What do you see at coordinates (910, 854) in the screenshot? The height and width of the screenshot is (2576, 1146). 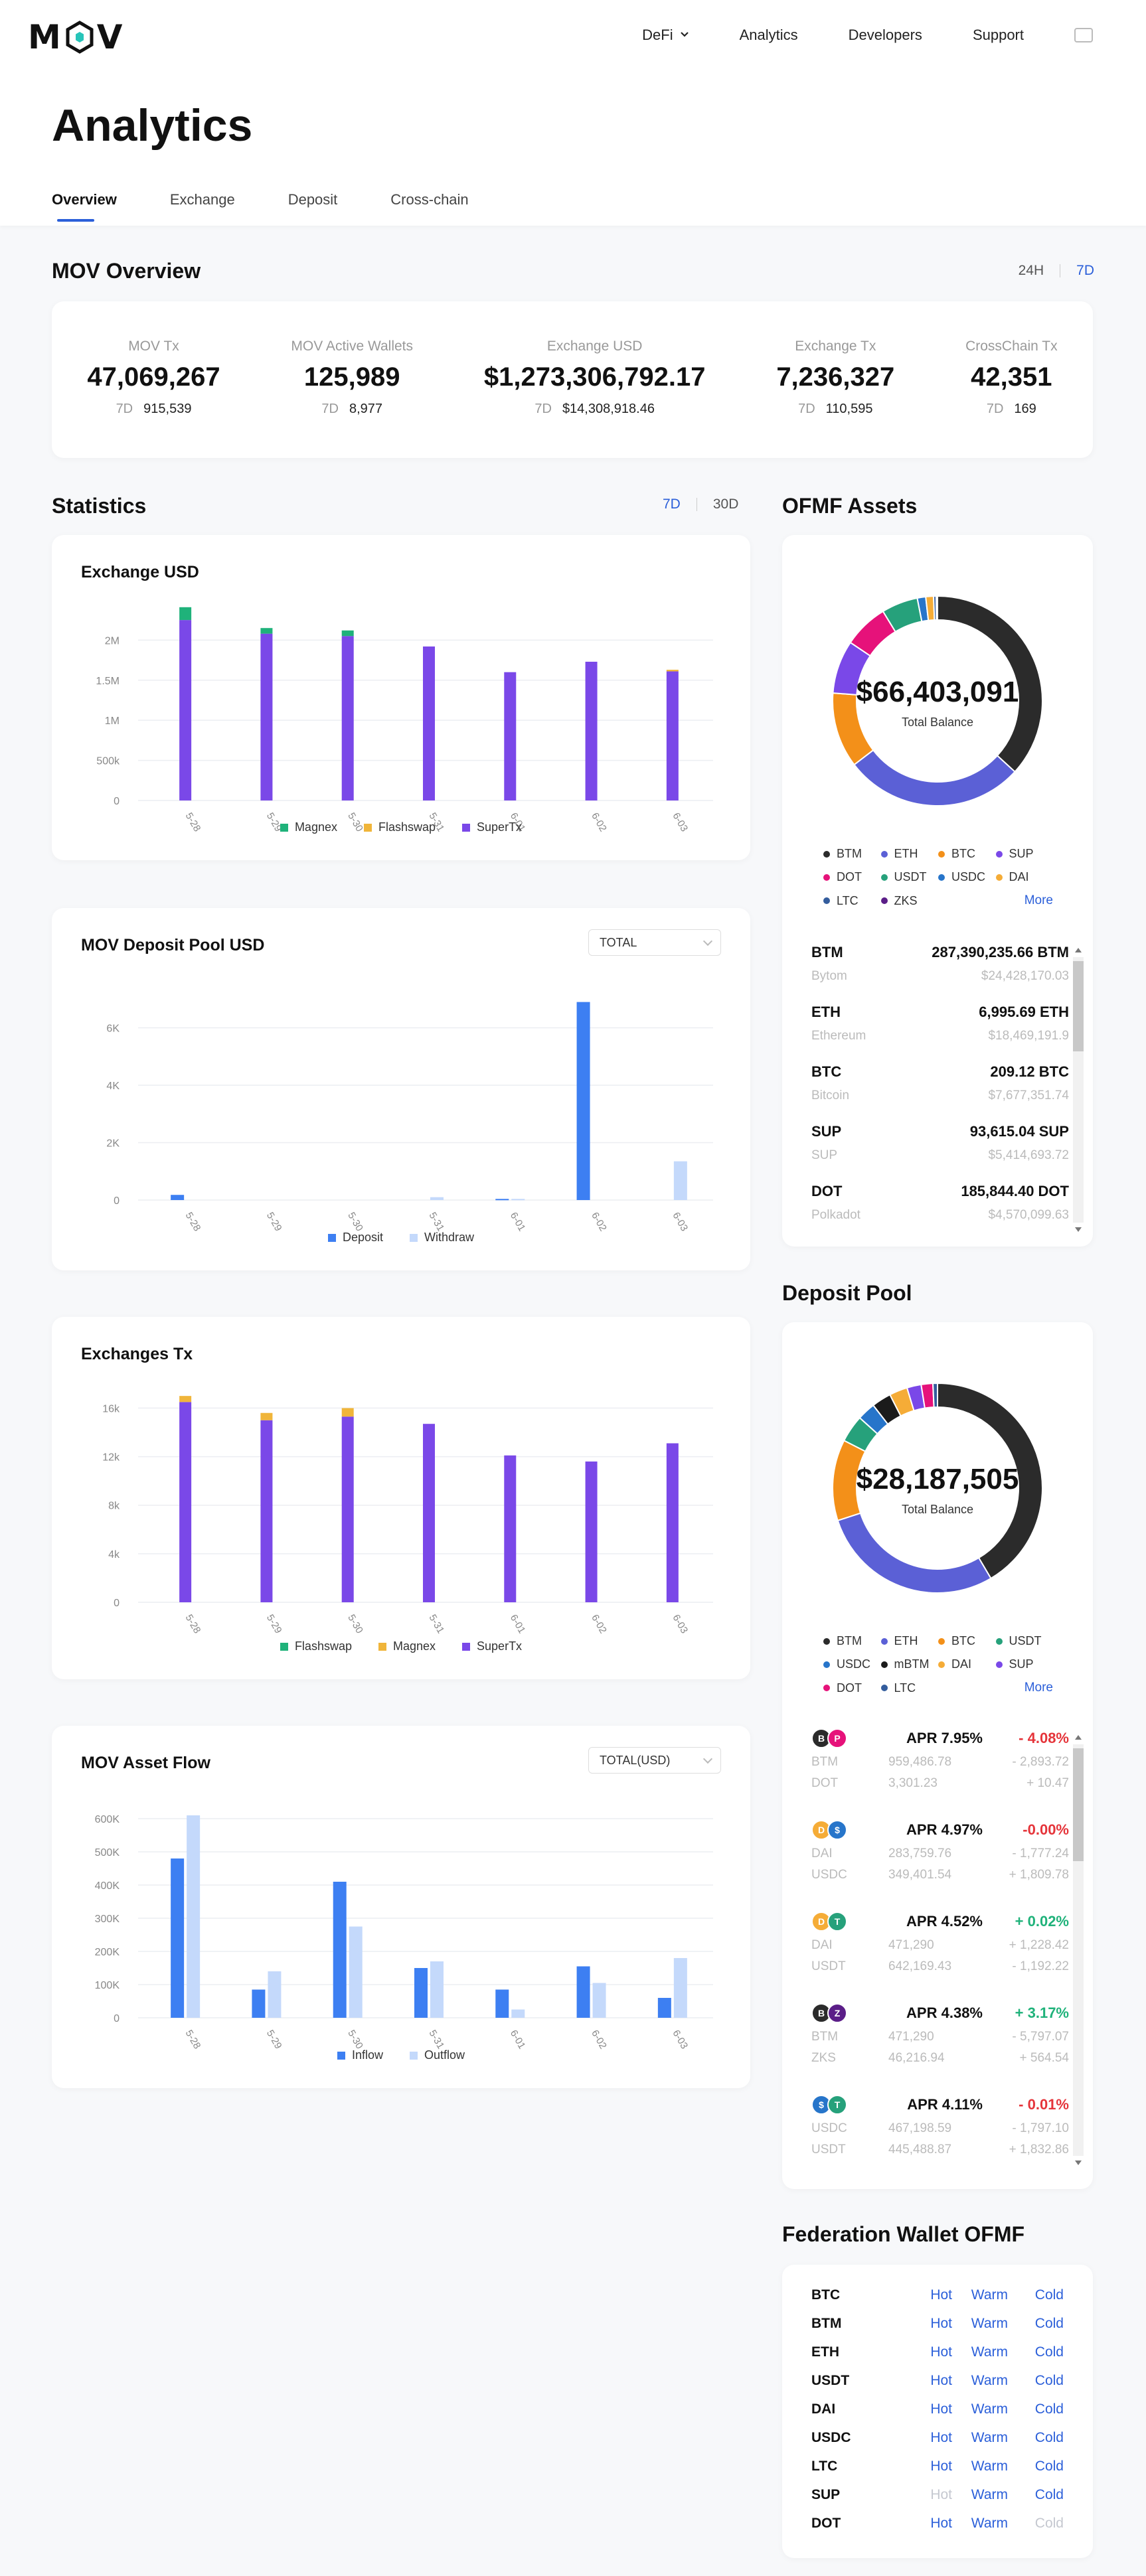 I see `legend-item: ETH` at bounding box center [910, 854].